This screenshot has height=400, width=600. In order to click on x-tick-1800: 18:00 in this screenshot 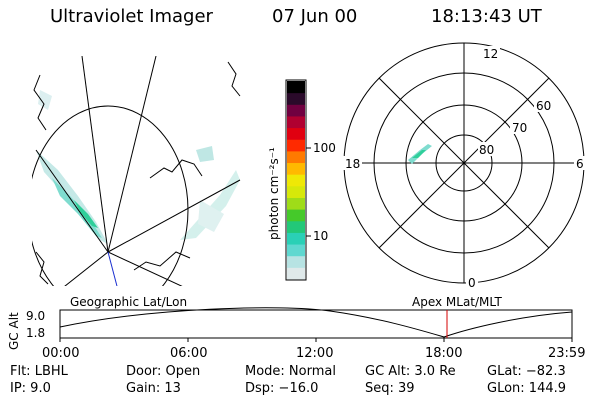, I will do `click(443, 353)`.